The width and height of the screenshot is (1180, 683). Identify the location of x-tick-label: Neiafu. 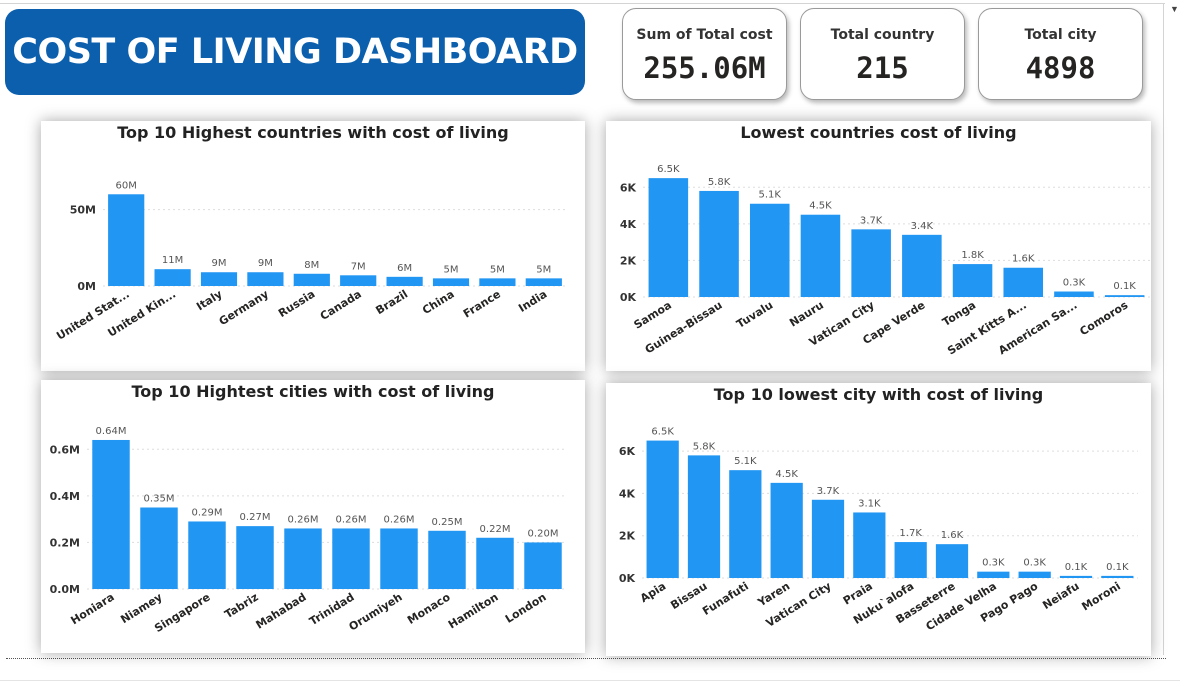
(1060, 596).